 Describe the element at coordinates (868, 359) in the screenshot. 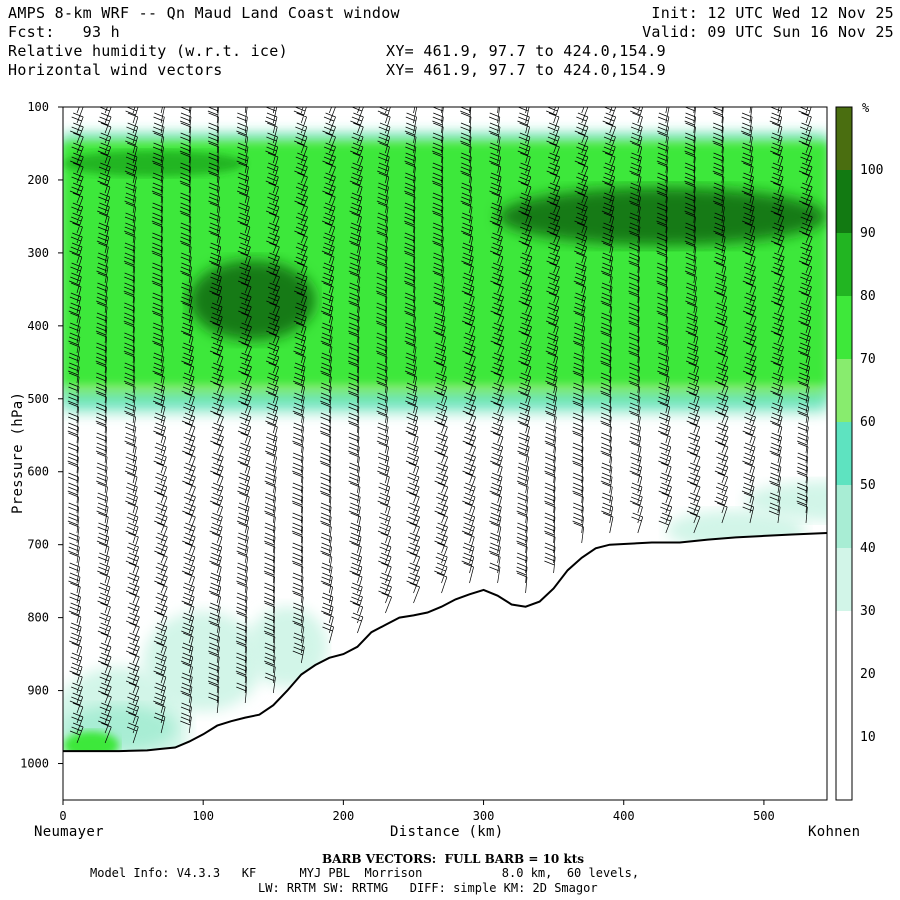

I see `colorbar-label-70: 70` at that location.